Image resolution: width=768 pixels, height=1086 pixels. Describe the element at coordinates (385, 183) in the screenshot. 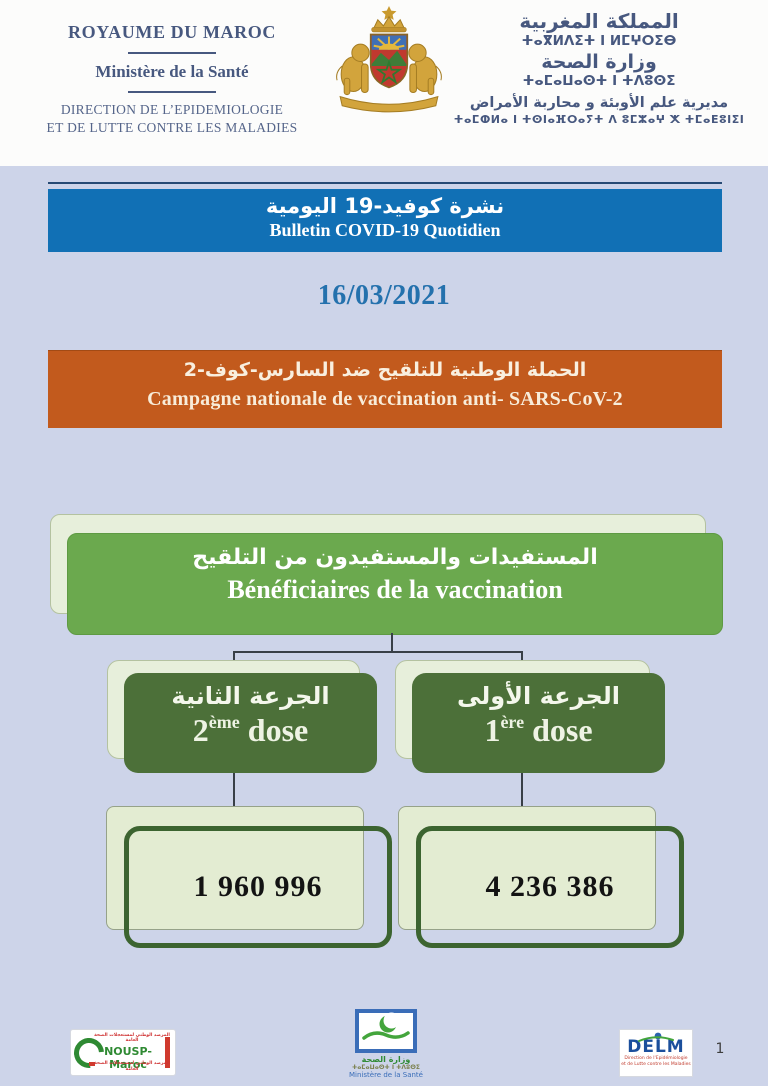

I see `banner-top-rule` at that location.